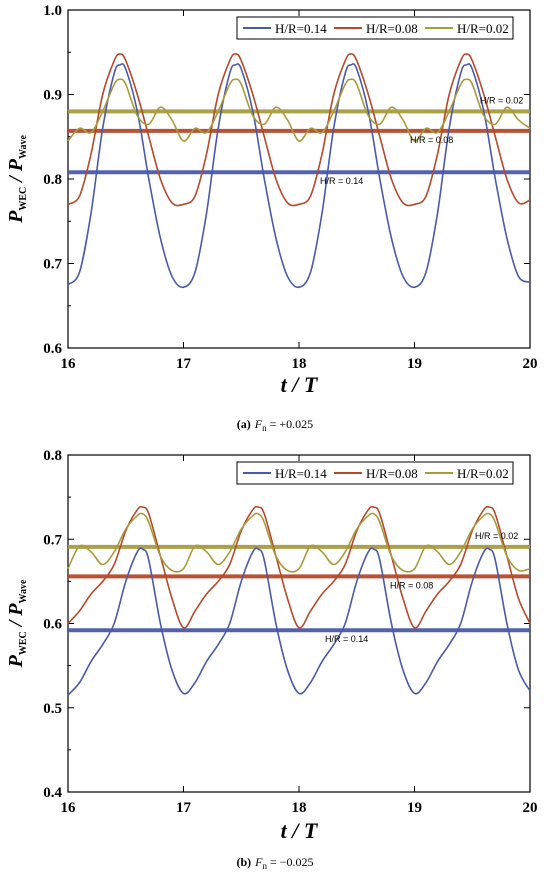  I want to click on y-tick-label: 1.0, so click(52, 11).